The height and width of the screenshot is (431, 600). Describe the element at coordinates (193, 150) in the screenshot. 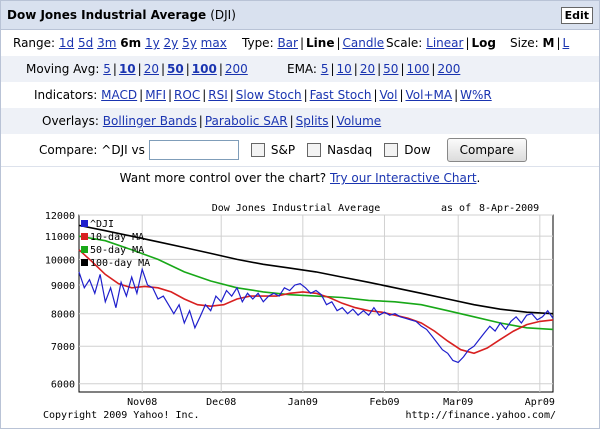

I see `compare-symbol-input` at that location.